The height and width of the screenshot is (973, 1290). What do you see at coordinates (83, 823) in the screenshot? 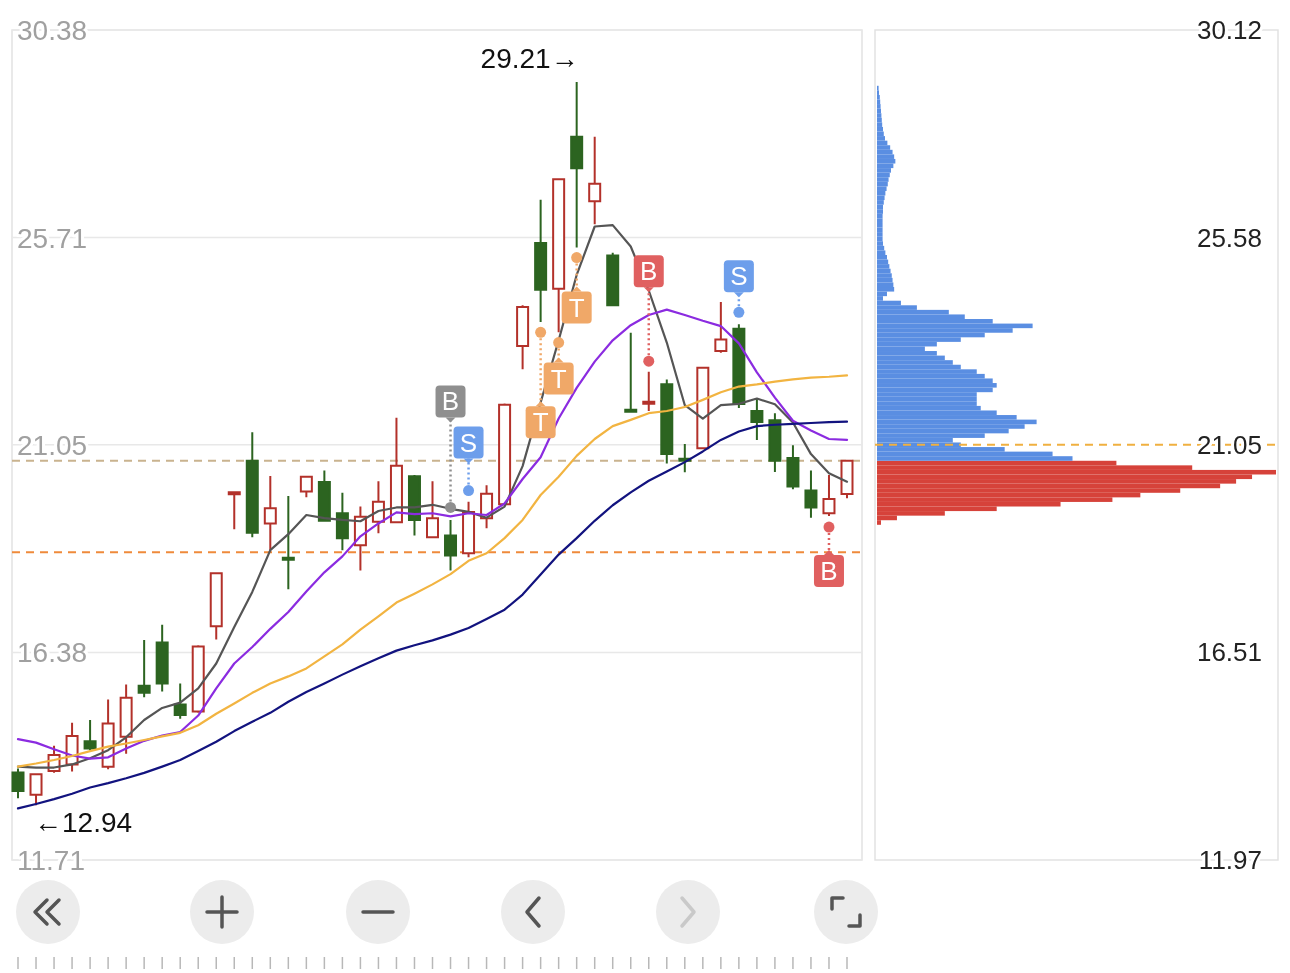
I see `annotation: ←12.94` at bounding box center [83, 823].